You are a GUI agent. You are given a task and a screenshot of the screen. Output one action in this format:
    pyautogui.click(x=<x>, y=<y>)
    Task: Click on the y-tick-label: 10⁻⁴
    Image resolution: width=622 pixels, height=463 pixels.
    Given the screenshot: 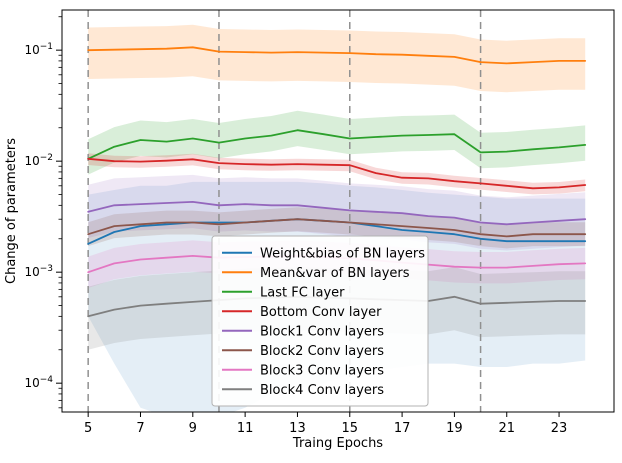 What is the action you would take?
    pyautogui.click(x=38, y=382)
    